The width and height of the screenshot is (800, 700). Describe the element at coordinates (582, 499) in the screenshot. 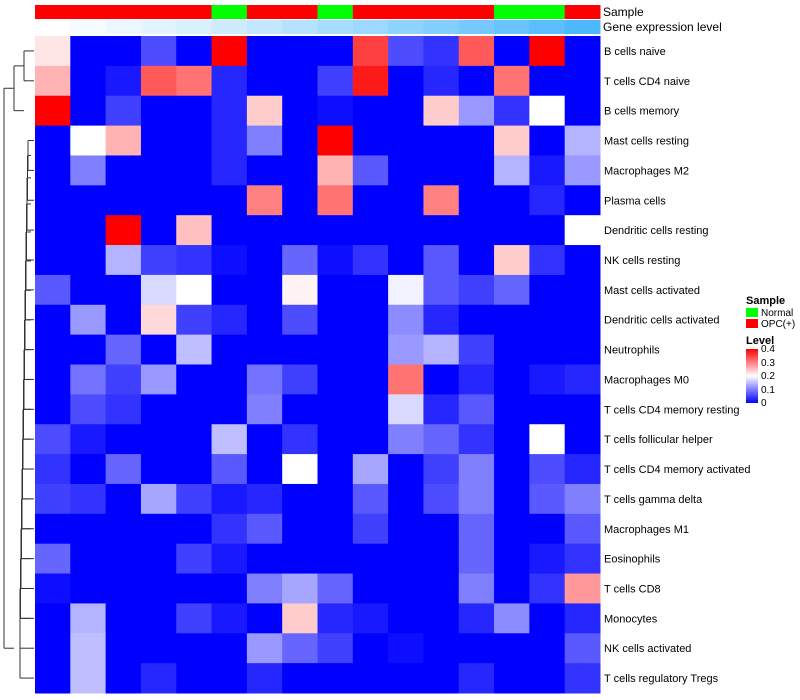

I see `heatmap-cell-r15-c15` at that location.